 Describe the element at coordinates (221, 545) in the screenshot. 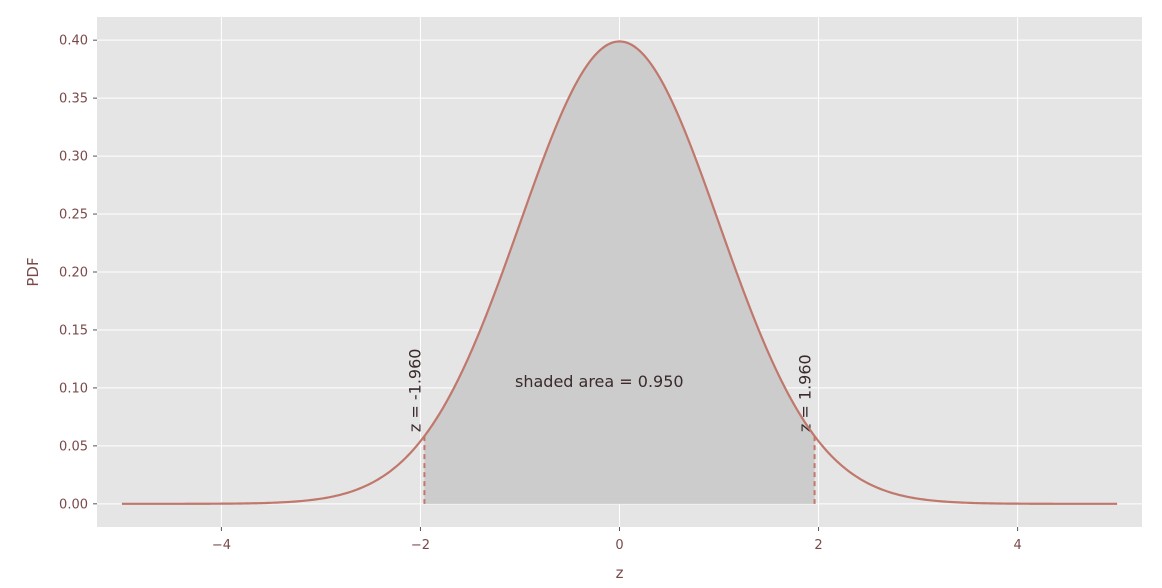

I see `x-tick-label: −4` at that location.